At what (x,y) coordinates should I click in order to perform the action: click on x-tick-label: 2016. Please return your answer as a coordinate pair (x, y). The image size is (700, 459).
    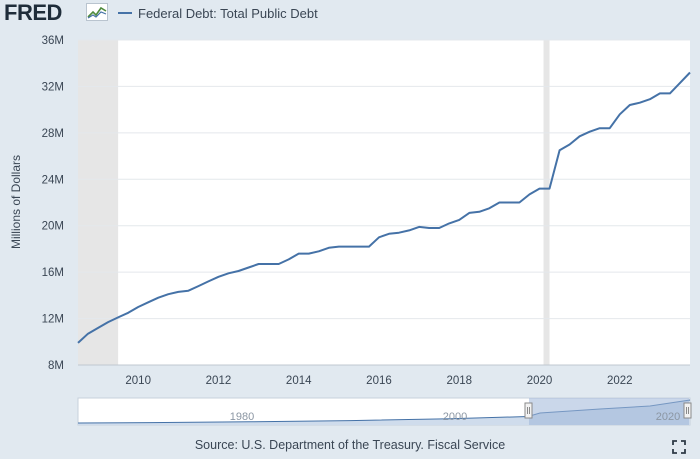
    Looking at the image, I should click on (379, 381).